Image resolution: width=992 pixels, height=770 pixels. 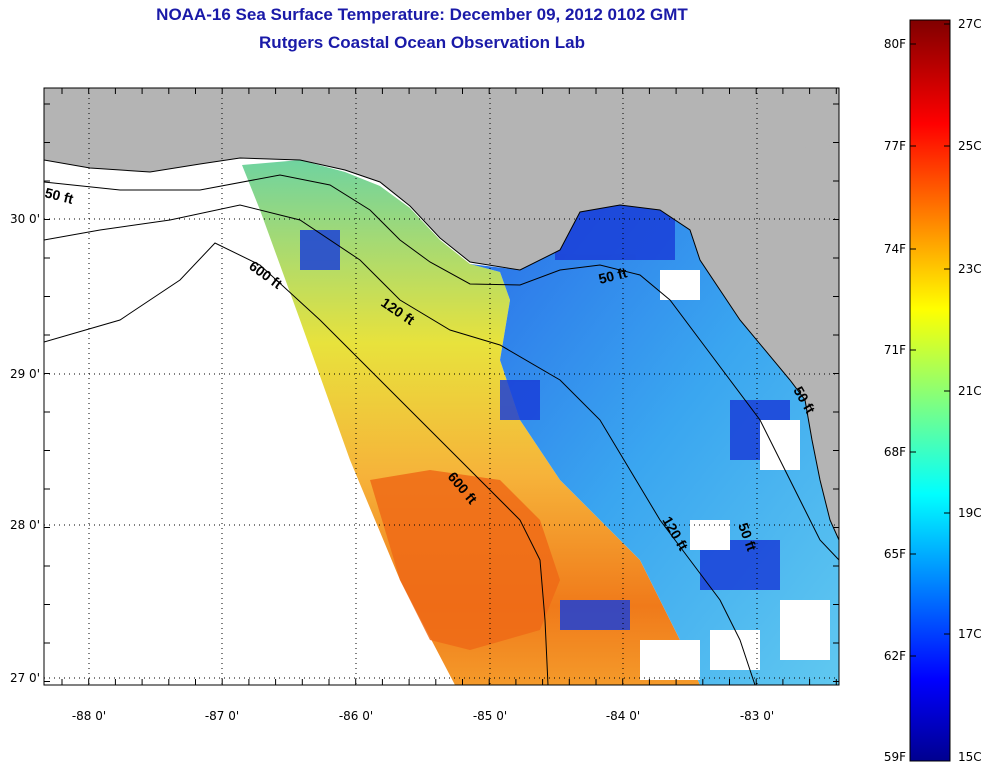 What do you see at coordinates (465, 560) in the screenshot?
I see `warm-core-patch` at bounding box center [465, 560].